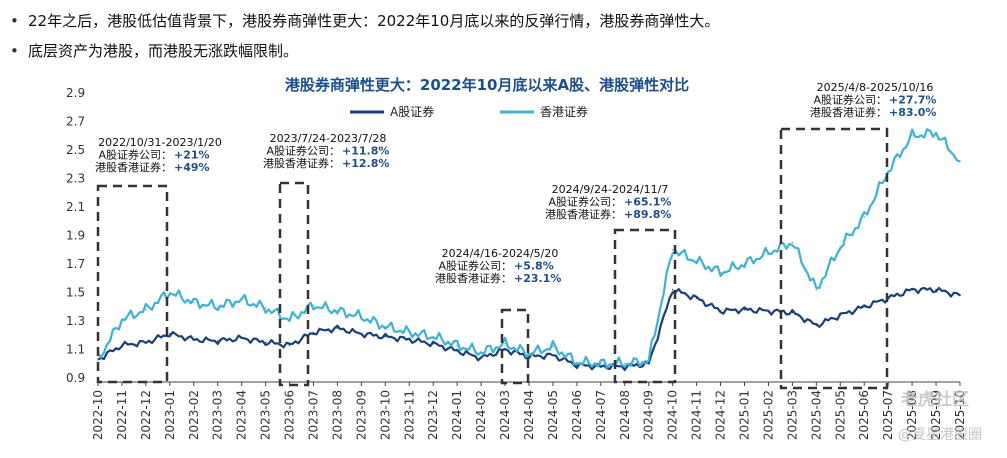 This screenshot has height=458, width=1007. What do you see at coordinates (218, 415) in the screenshot?
I see `x-tick-label: 2023-03` at bounding box center [218, 415].